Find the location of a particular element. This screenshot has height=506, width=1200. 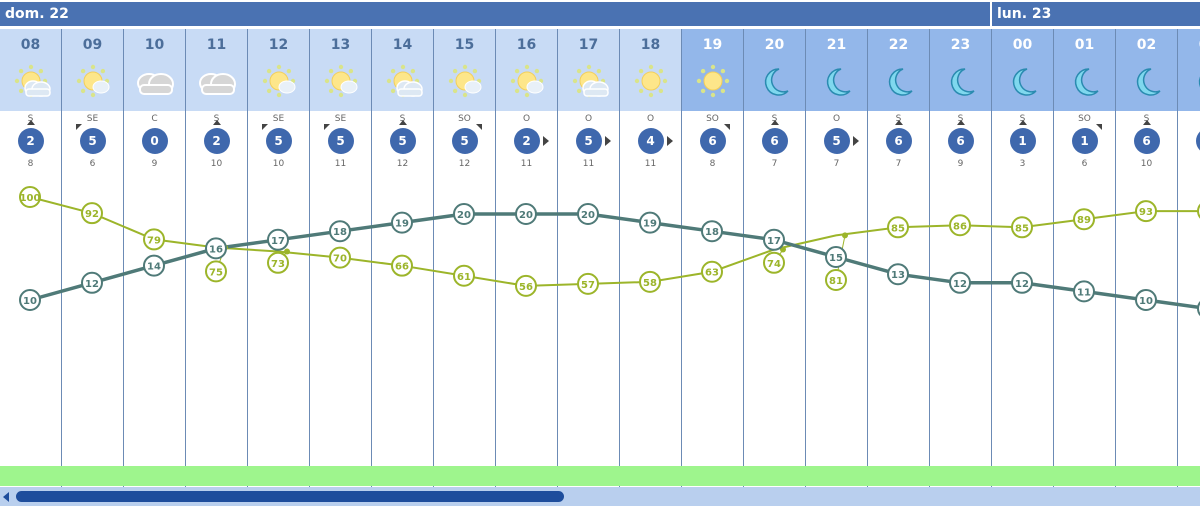

hour-label: 16 is located at coordinates (526, 45).